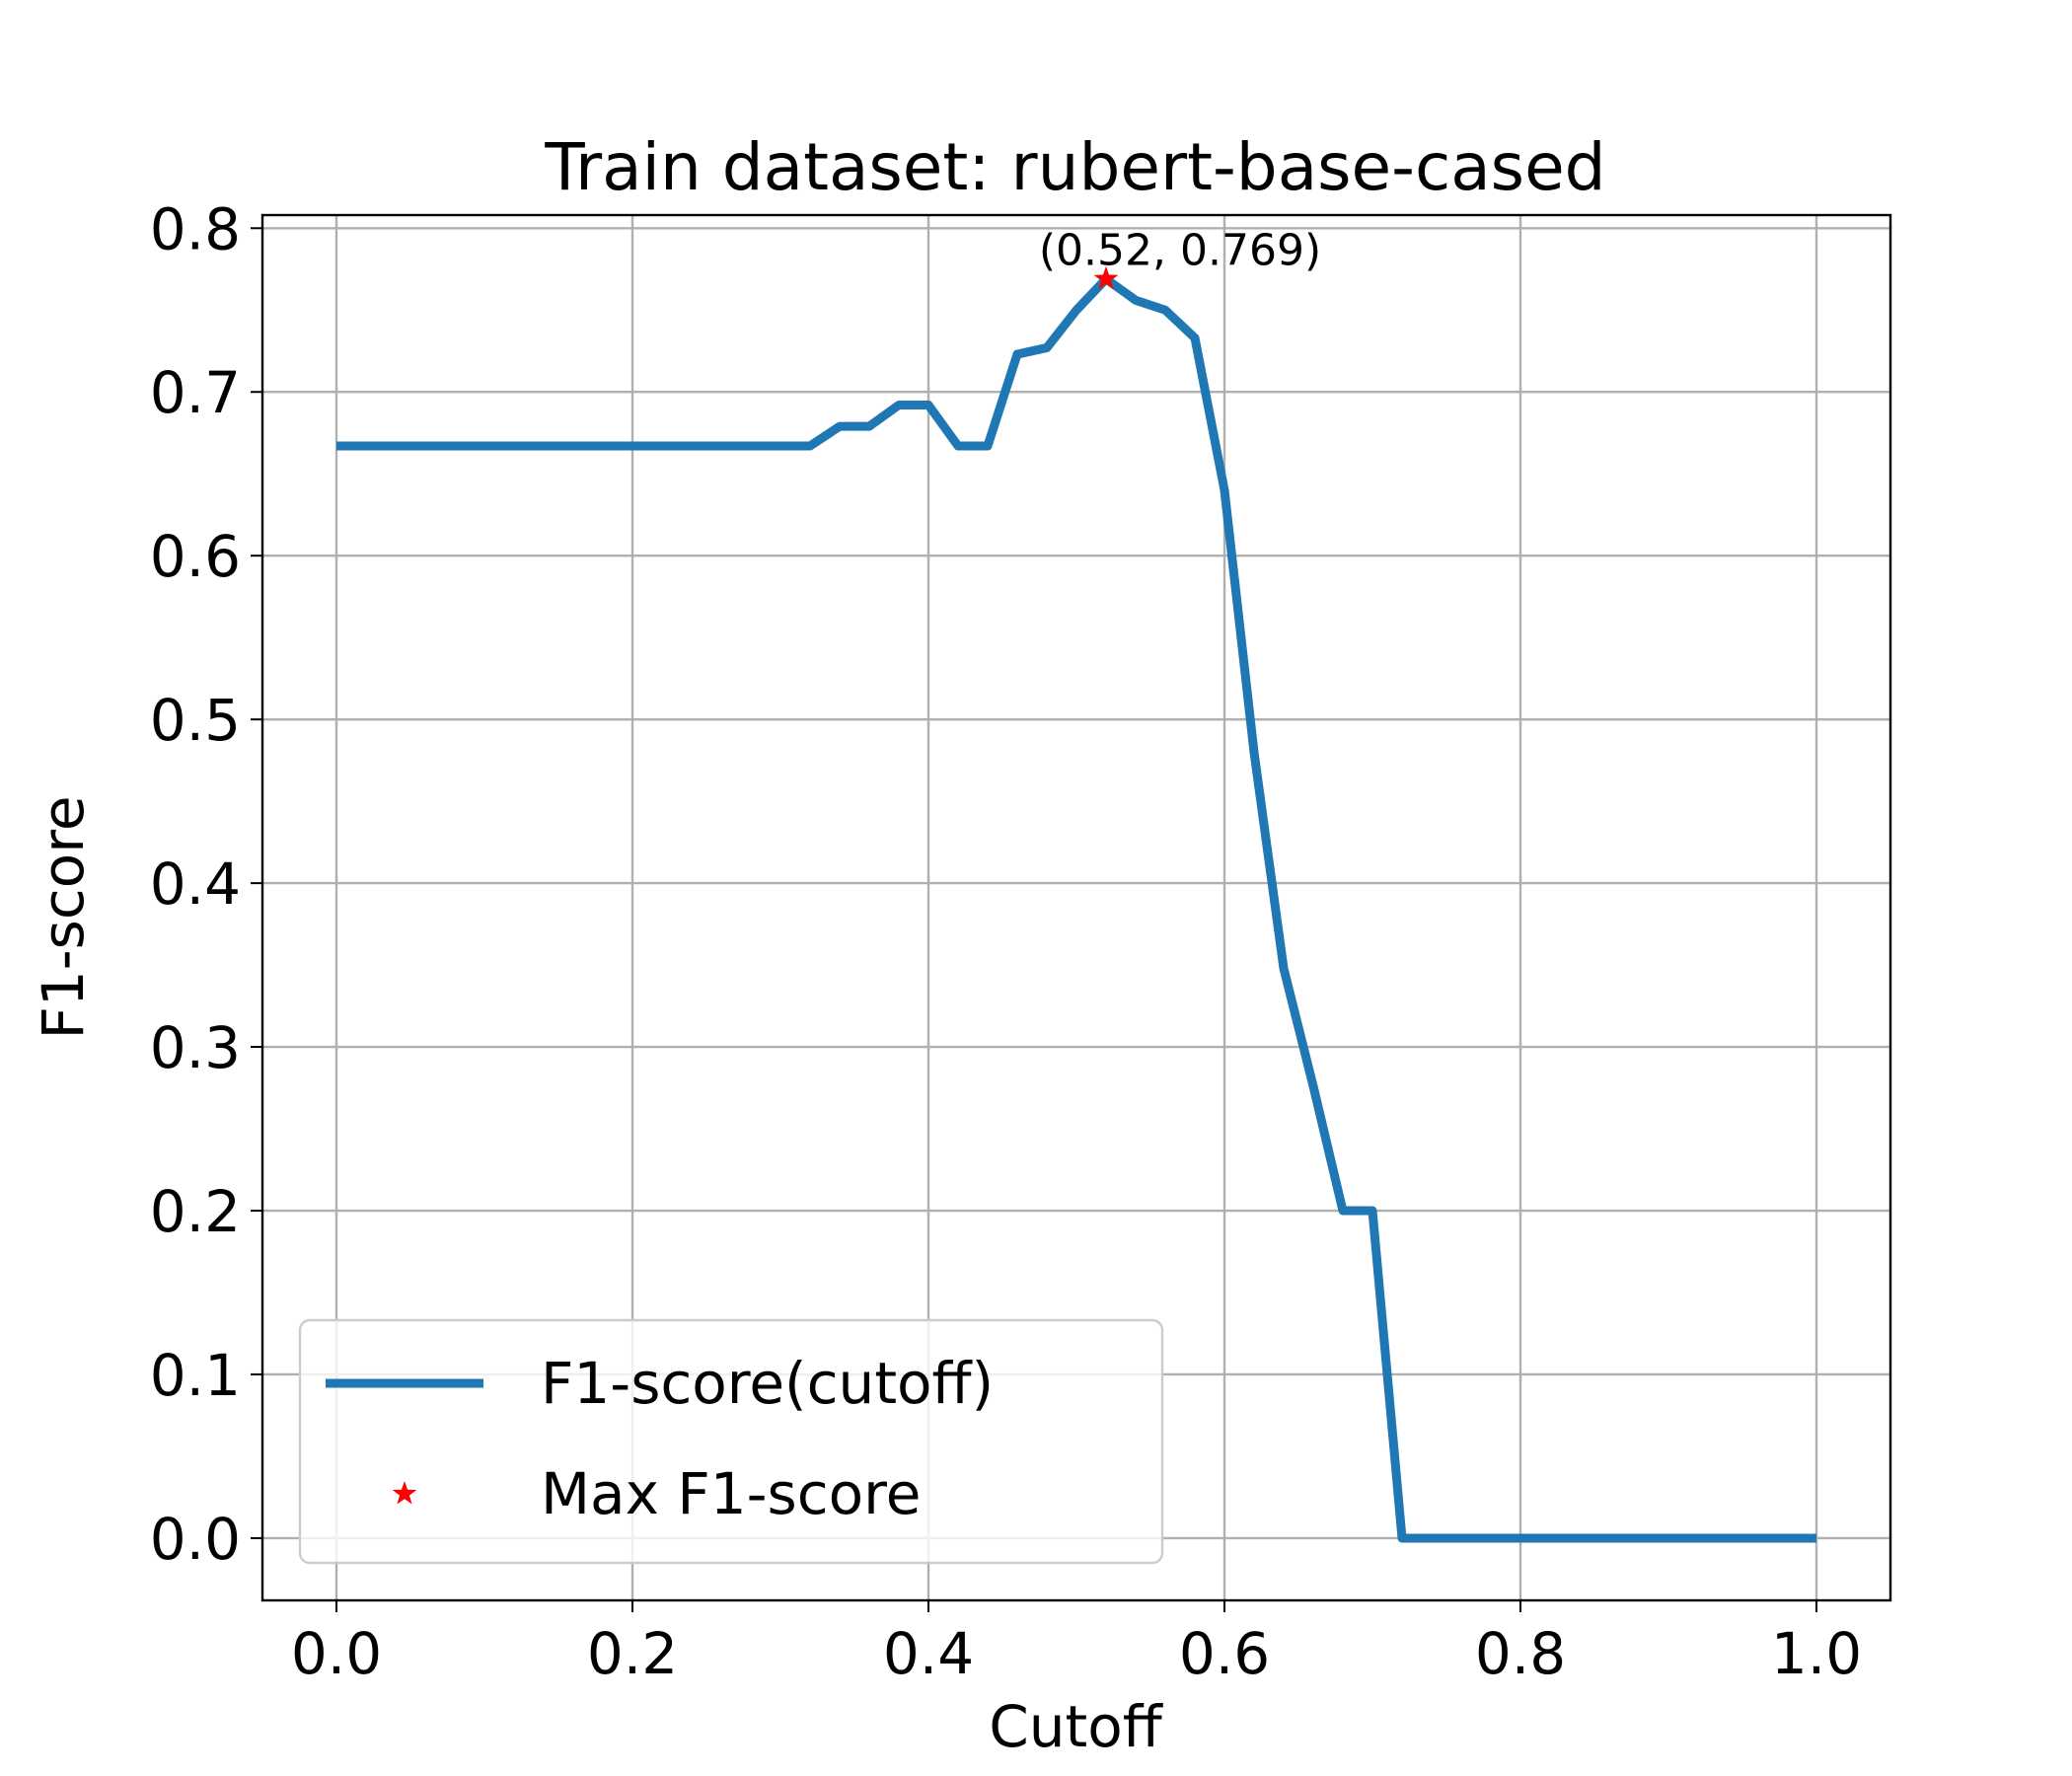 Image resolution: width=2072 pixels, height=1776 pixels. What do you see at coordinates (1521, 1654) in the screenshot?
I see `x-tick-label-4: 0.8` at bounding box center [1521, 1654].